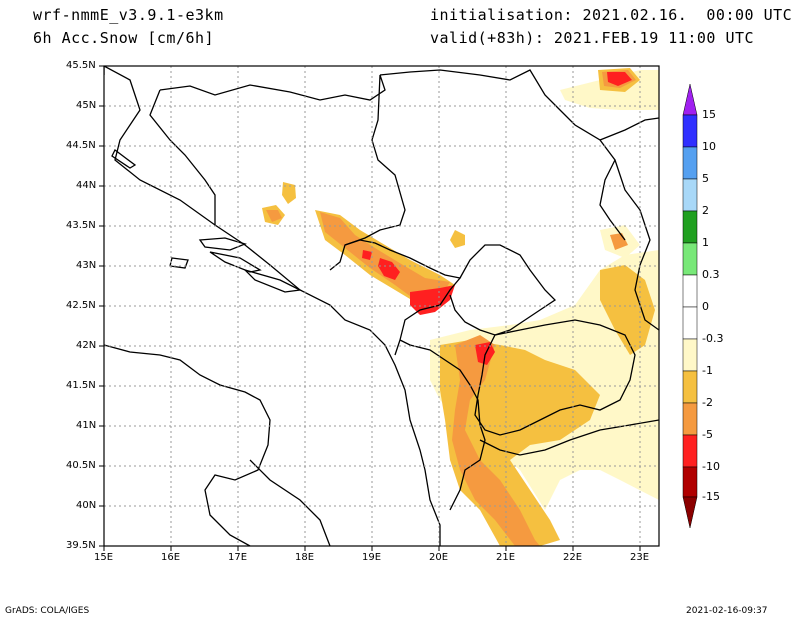  I want to click on colorbar-top-arrow, so click(690, 99).